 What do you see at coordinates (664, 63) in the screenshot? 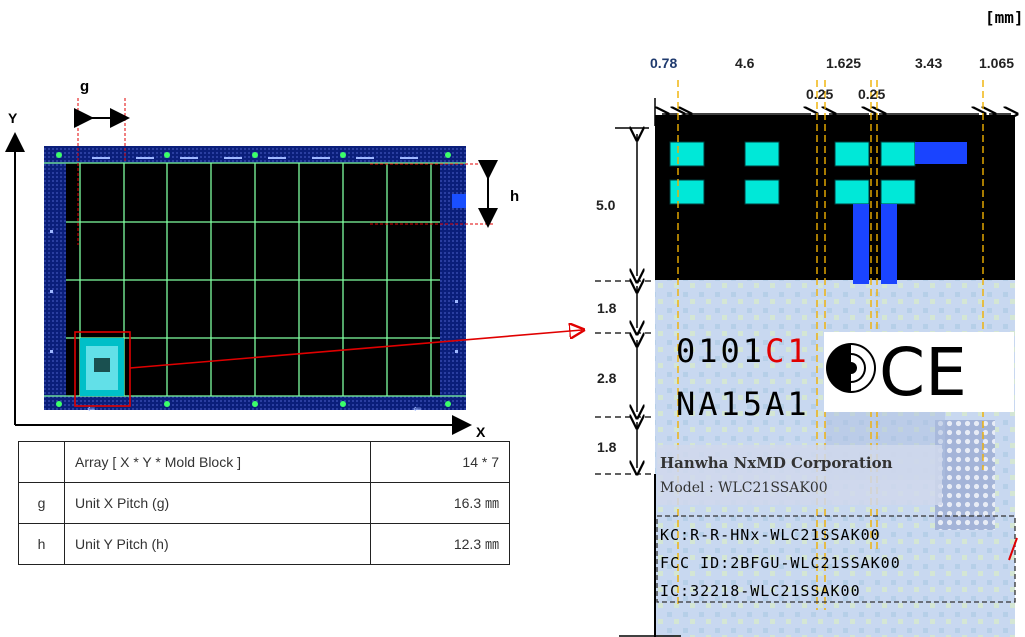
I see `top-dim-1: 0.78` at bounding box center [664, 63].